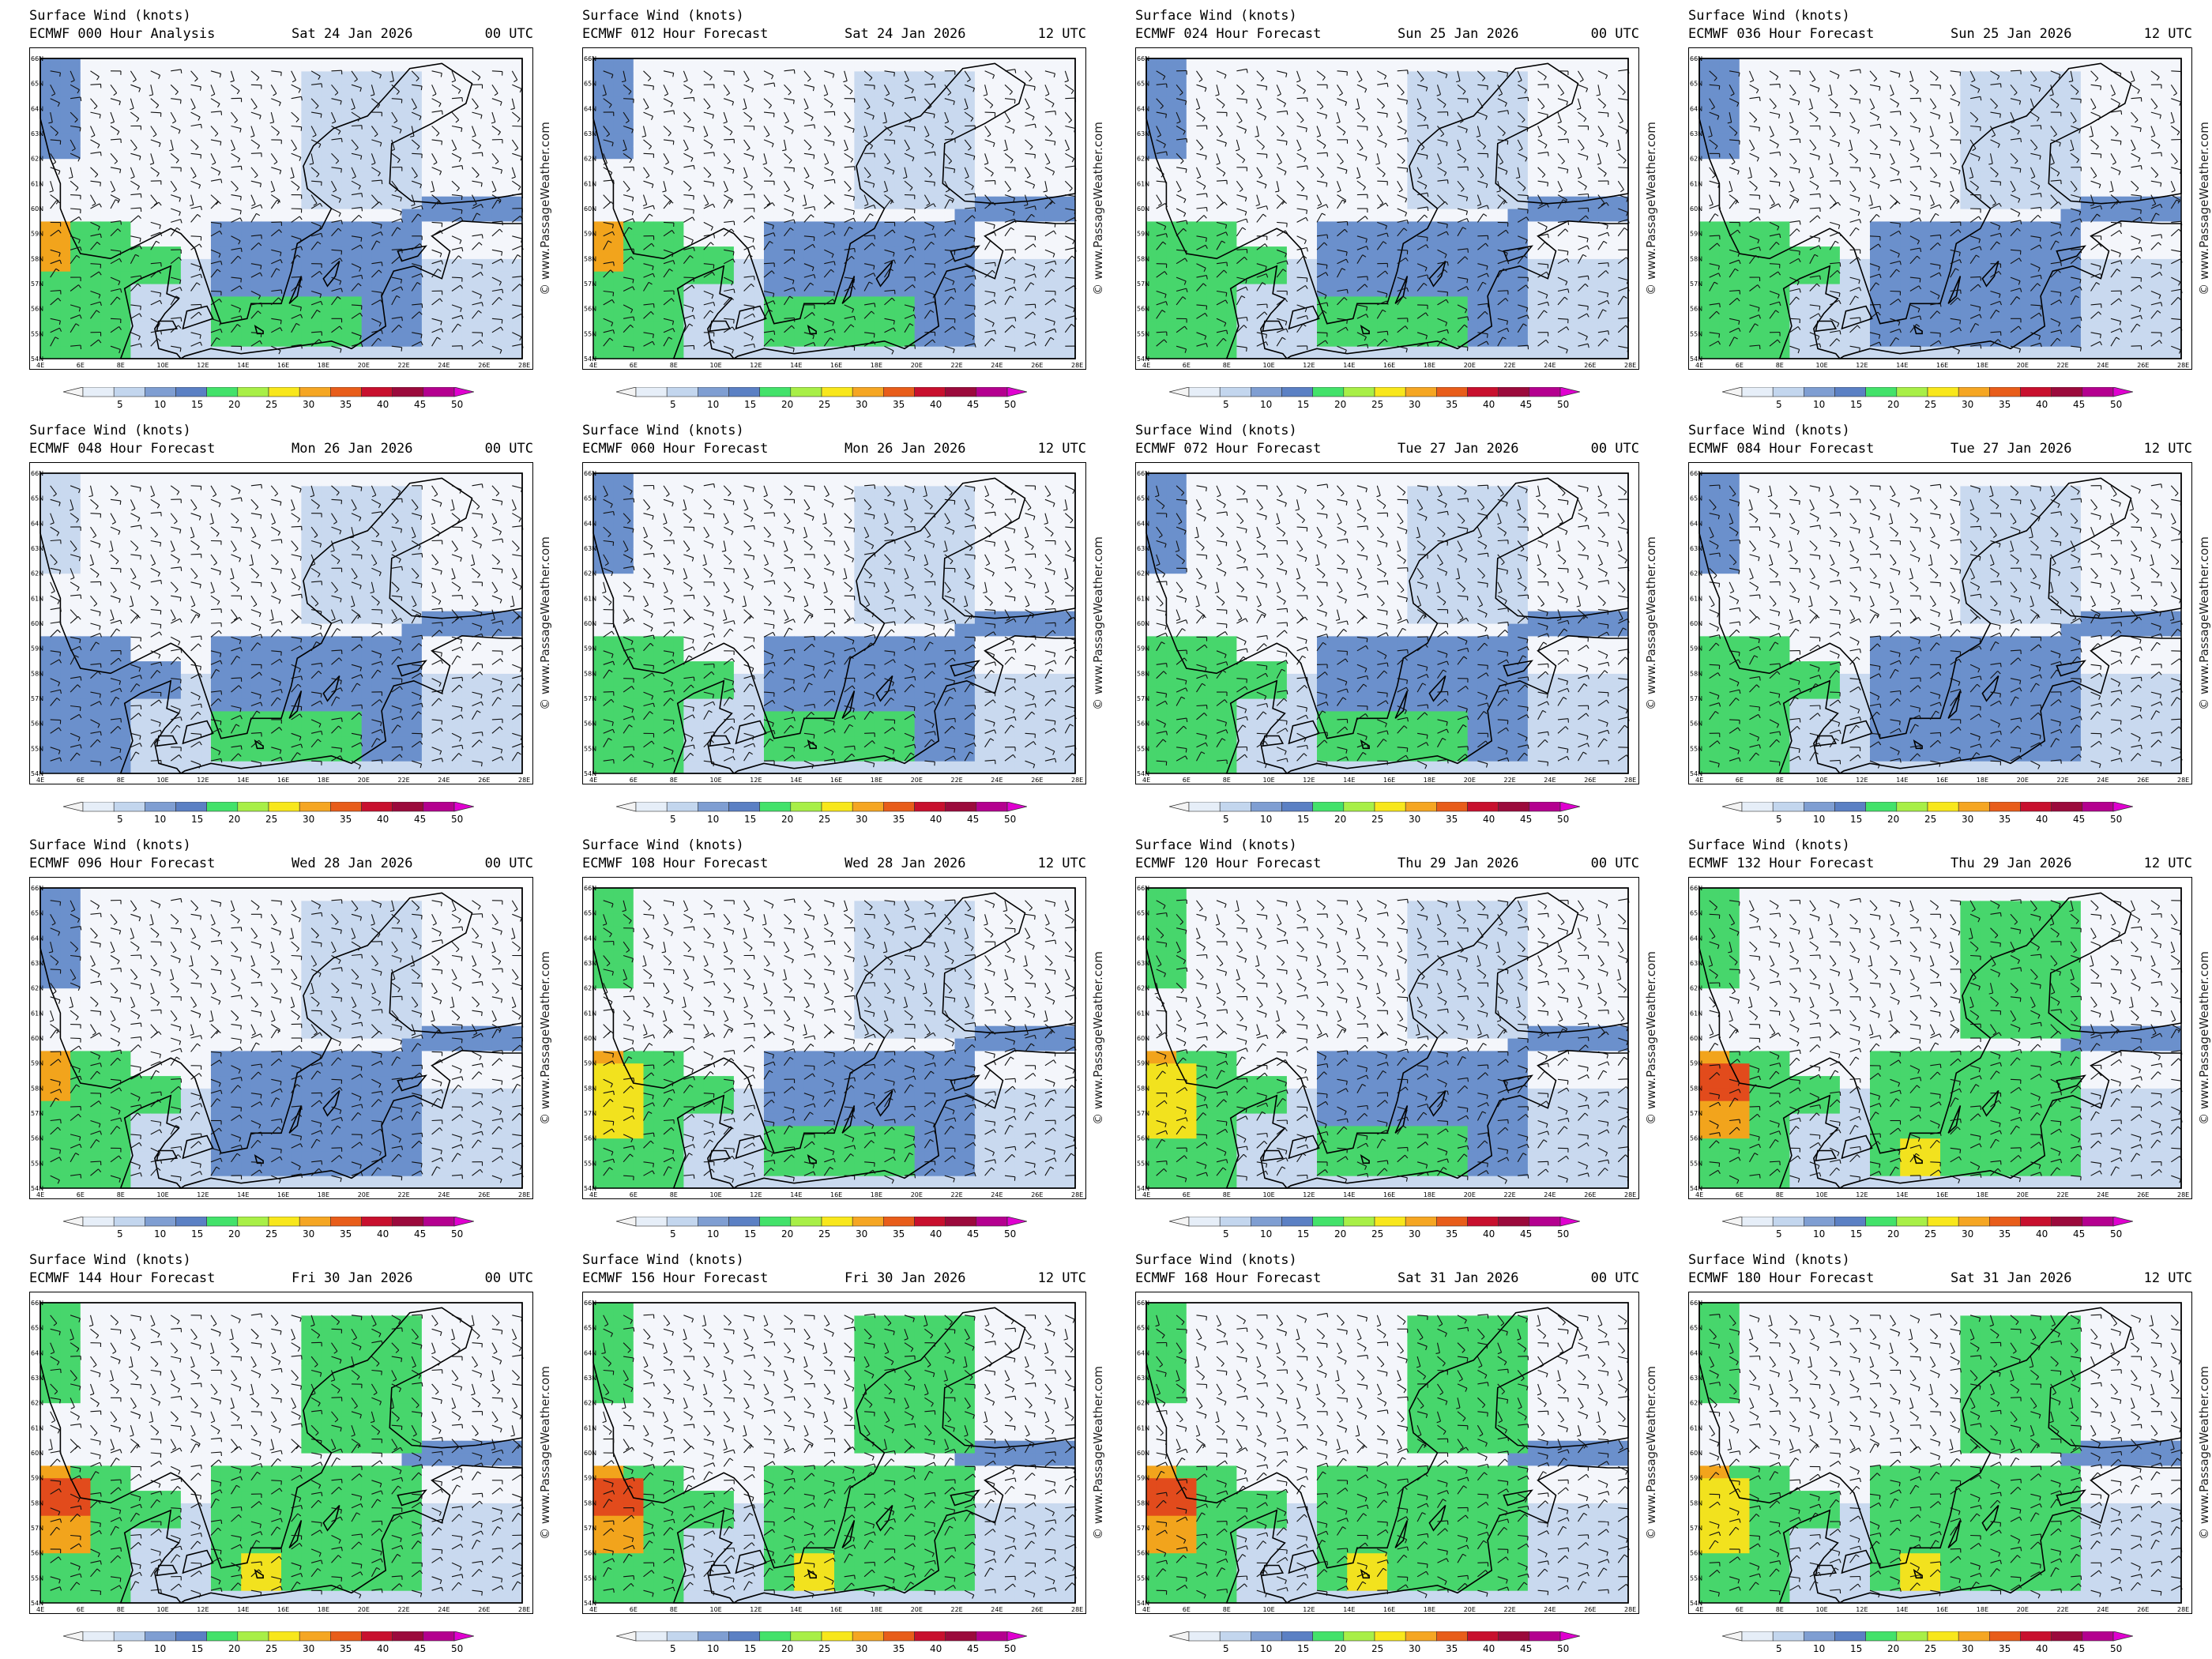 The height and width of the screenshot is (1659, 2212). Describe the element at coordinates (1819, 1649) in the screenshot. I see `legend-tick: 10` at that location.